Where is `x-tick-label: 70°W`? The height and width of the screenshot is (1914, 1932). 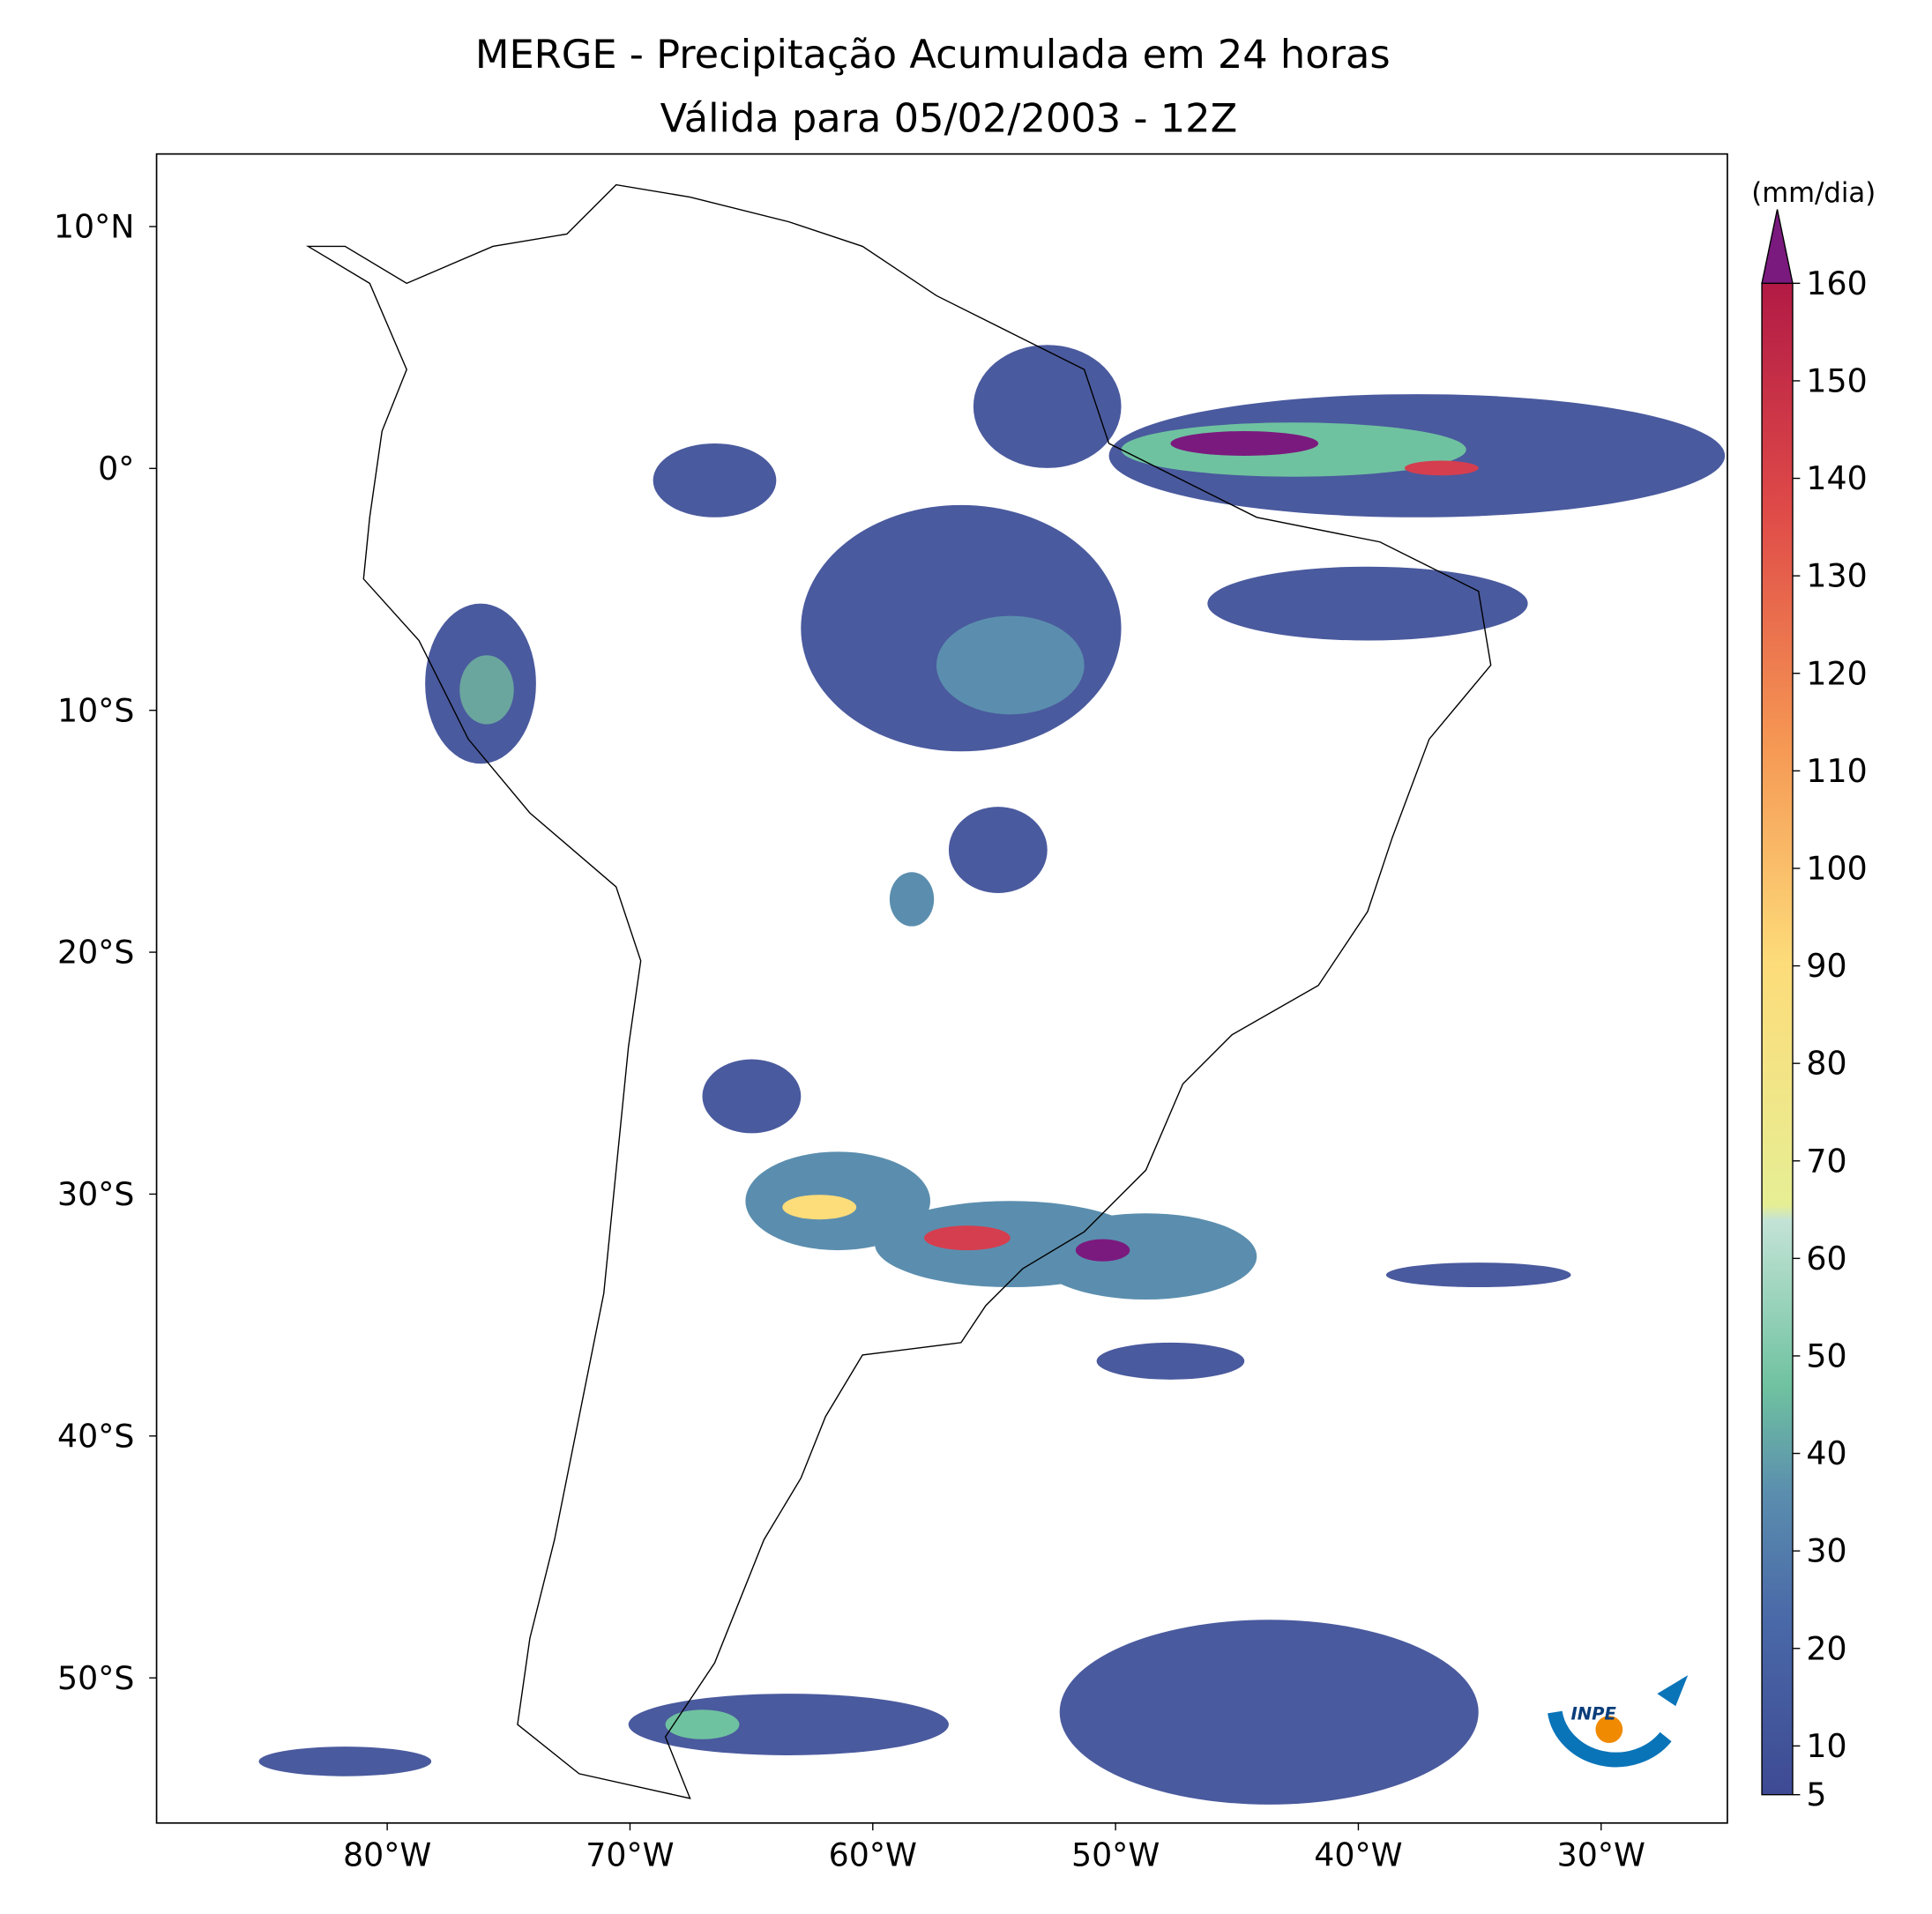 x-tick-label: 70°W is located at coordinates (630, 1855).